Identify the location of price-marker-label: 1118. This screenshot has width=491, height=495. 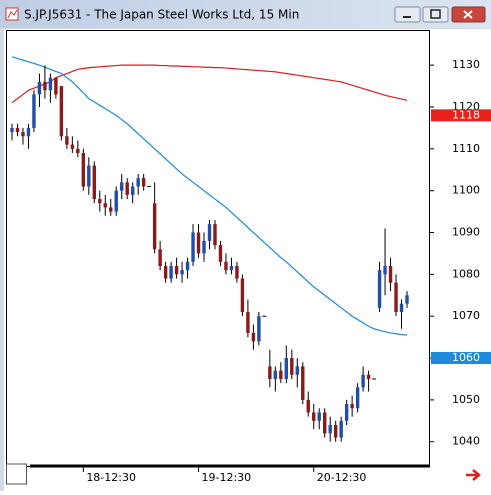
(466, 114).